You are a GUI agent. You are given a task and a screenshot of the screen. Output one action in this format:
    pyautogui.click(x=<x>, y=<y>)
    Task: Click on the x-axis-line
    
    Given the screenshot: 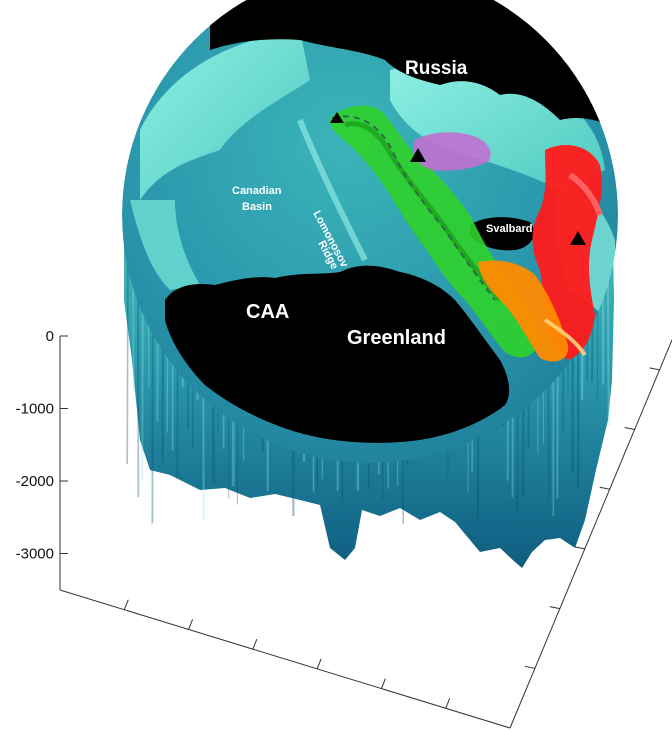 What is the action you would take?
    pyautogui.click(x=285, y=659)
    